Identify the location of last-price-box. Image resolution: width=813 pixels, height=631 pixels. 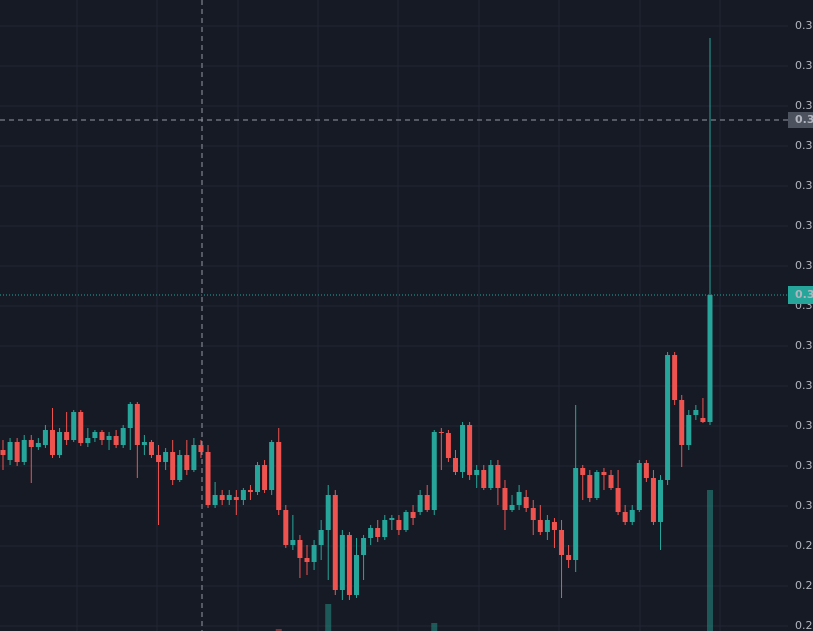
(800, 295).